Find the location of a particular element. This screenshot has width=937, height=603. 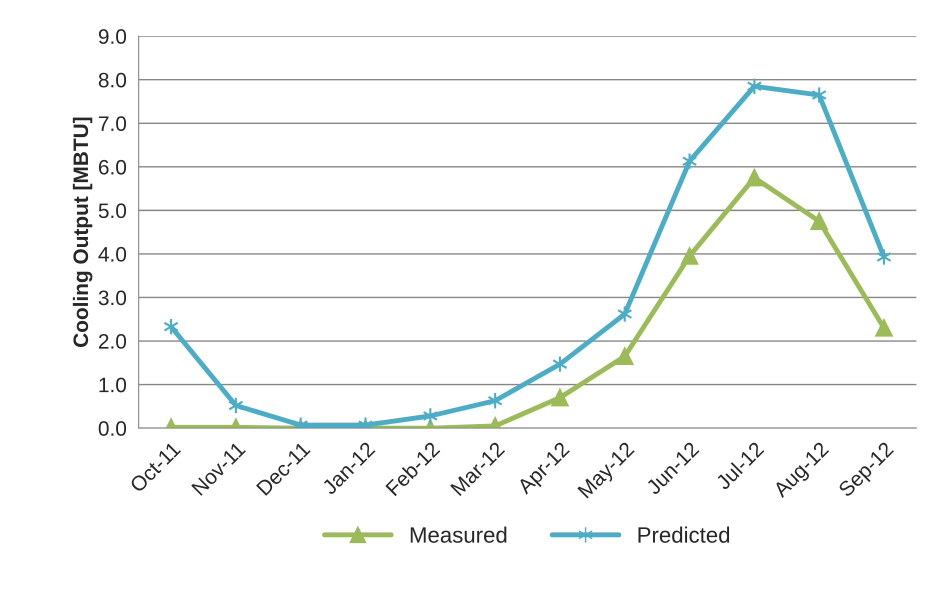

y-tick-label: 1.0 is located at coordinates (113, 385).